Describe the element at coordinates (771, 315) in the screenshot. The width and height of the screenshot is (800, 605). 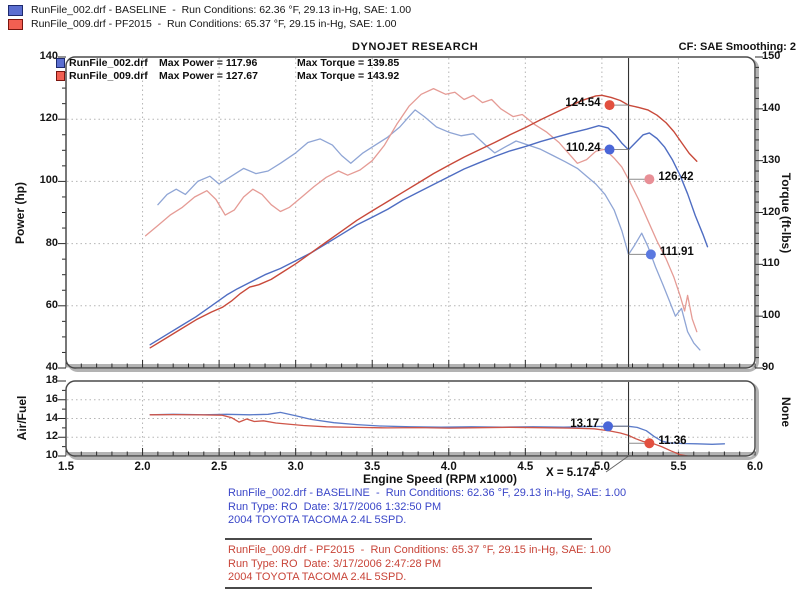
I see `torque-tick-label: 100` at that location.